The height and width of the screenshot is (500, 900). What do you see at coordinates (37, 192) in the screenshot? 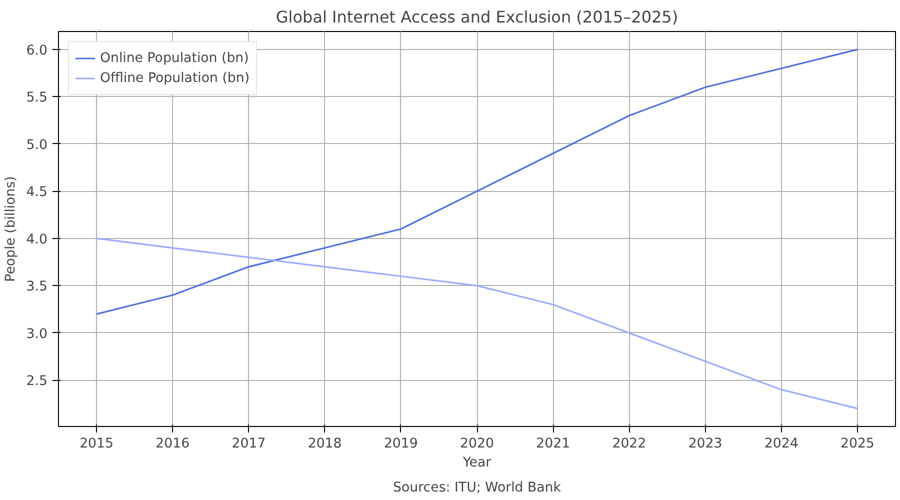
I see `y-tick-label: 4.5` at bounding box center [37, 192].